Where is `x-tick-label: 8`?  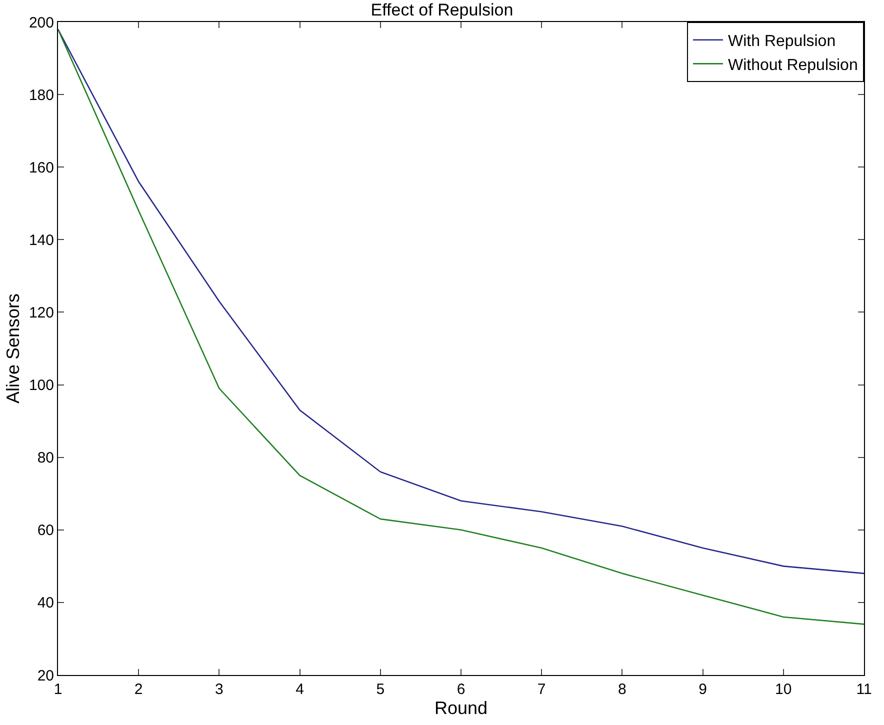 x-tick-label: 8 is located at coordinates (622, 689).